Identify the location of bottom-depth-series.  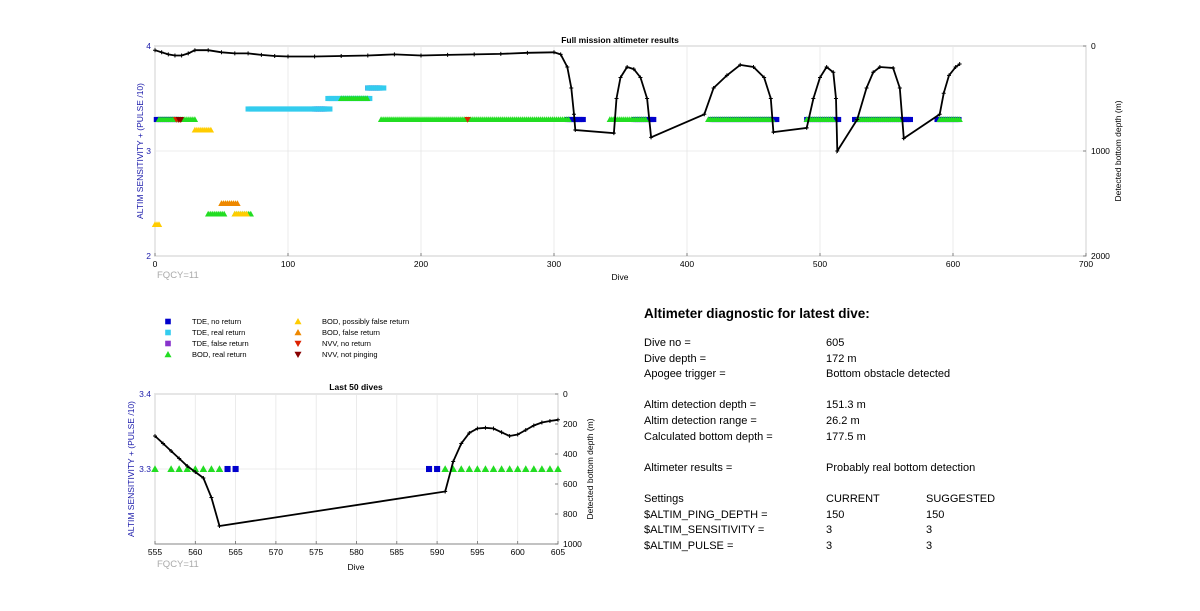
(356, 473).